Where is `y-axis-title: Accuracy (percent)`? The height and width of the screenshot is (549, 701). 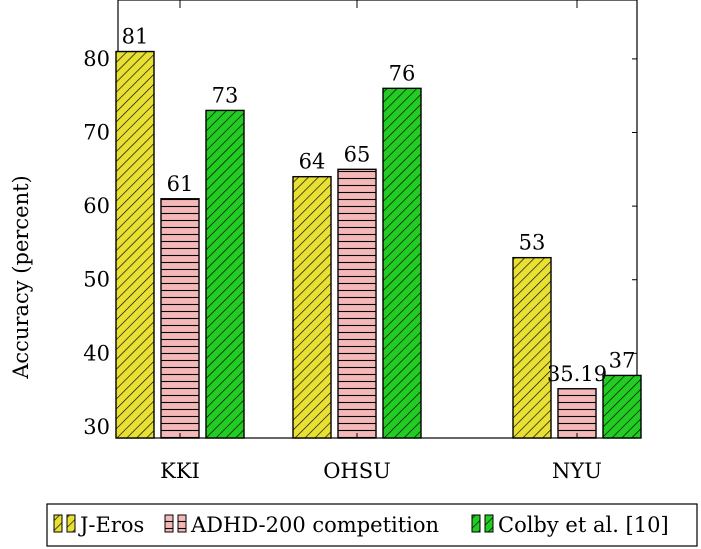 y-axis-title: Accuracy (percent) is located at coordinates (21, 277).